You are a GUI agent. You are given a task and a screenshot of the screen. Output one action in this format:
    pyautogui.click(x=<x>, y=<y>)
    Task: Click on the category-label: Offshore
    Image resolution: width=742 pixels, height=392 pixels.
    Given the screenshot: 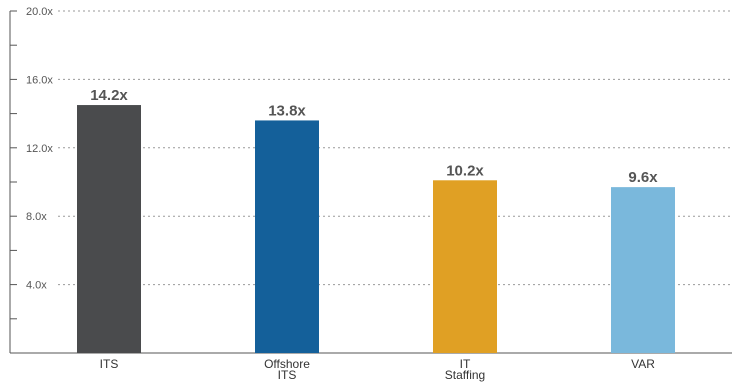 What is the action you would take?
    pyautogui.click(x=287, y=364)
    